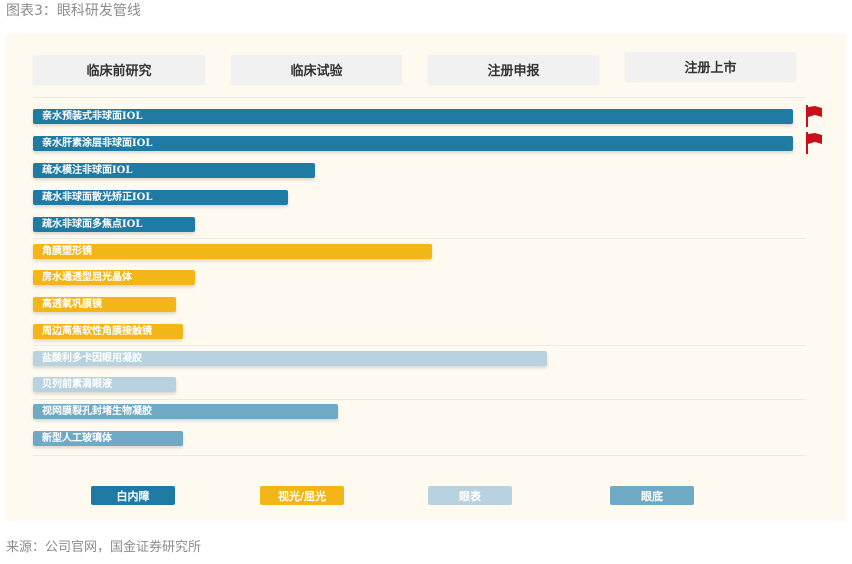  What do you see at coordinates (104, 547) in the screenshot?
I see `source-note: 来源：公司官网，国金证券研究所` at bounding box center [104, 547].